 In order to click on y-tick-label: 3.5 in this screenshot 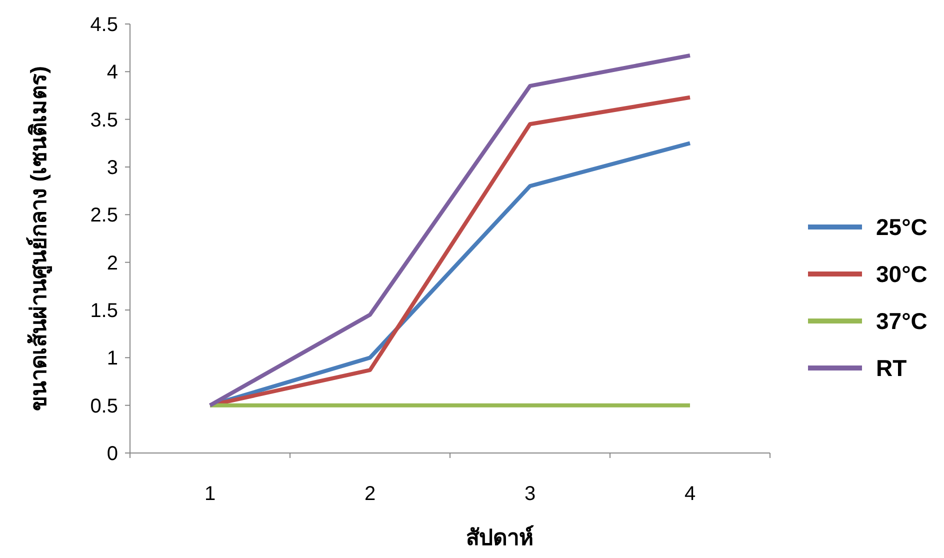, I will do `click(104, 120)`.